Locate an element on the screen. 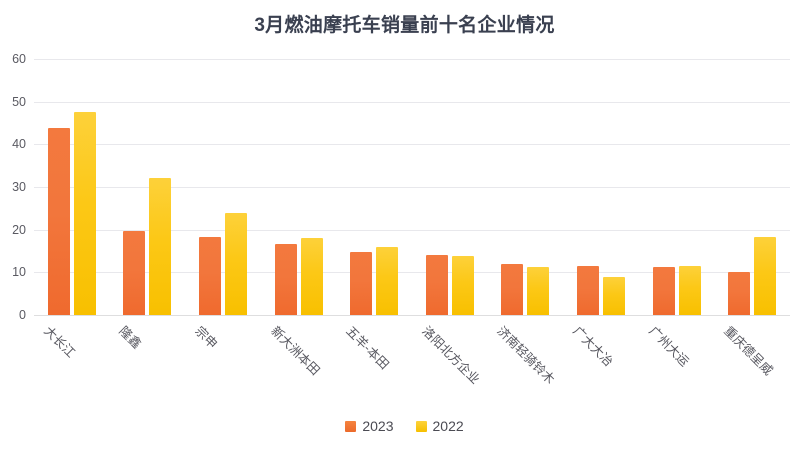 The height and width of the screenshot is (452, 809). bar-2023-广大大冶 is located at coordinates (588, 290).